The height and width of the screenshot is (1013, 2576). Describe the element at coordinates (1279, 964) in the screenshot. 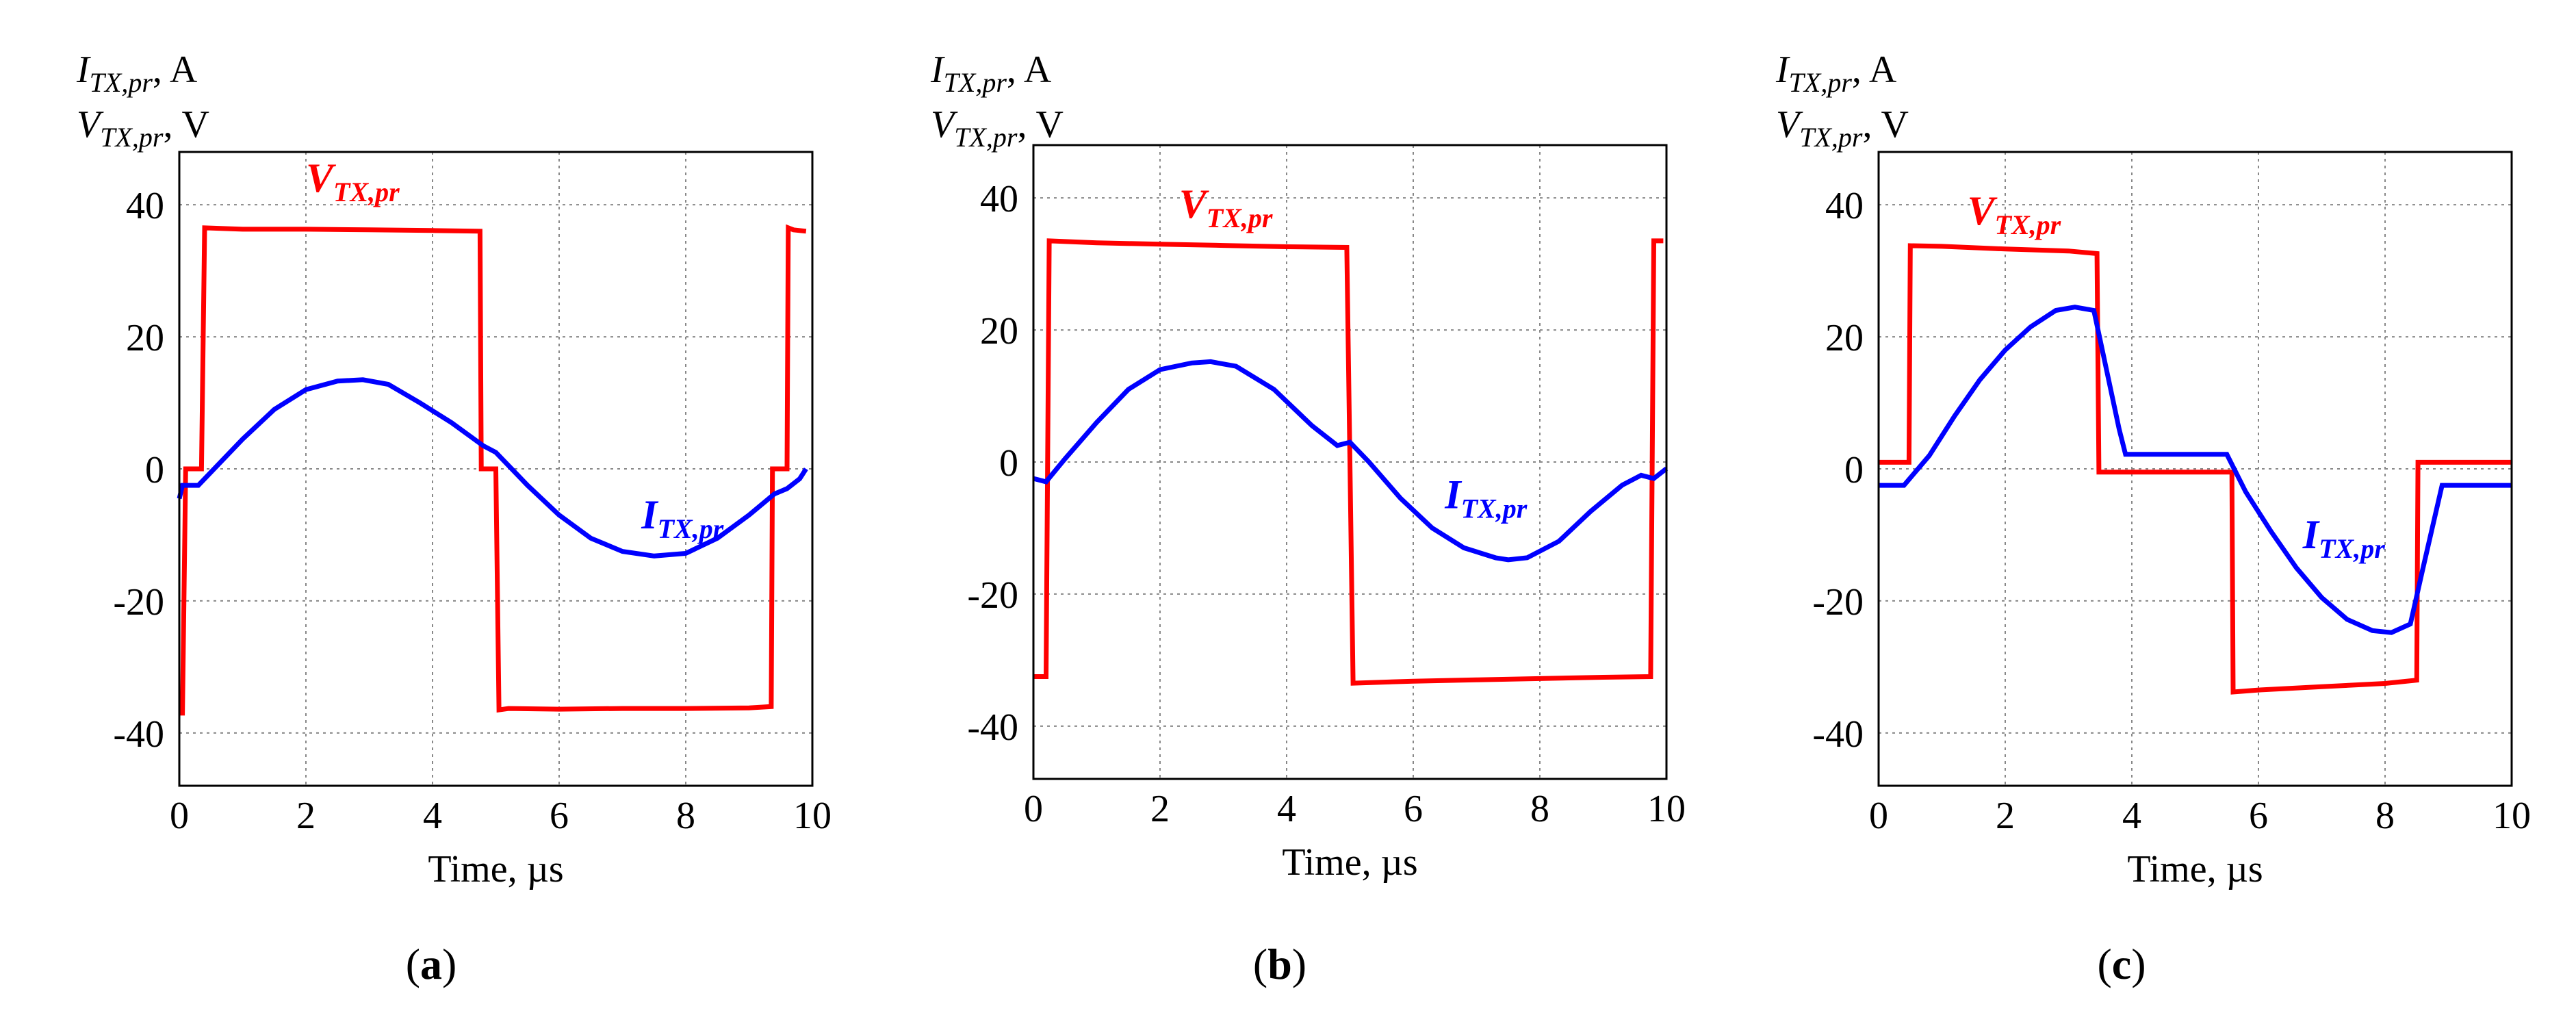

I see `panel-label: (b)` at that location.